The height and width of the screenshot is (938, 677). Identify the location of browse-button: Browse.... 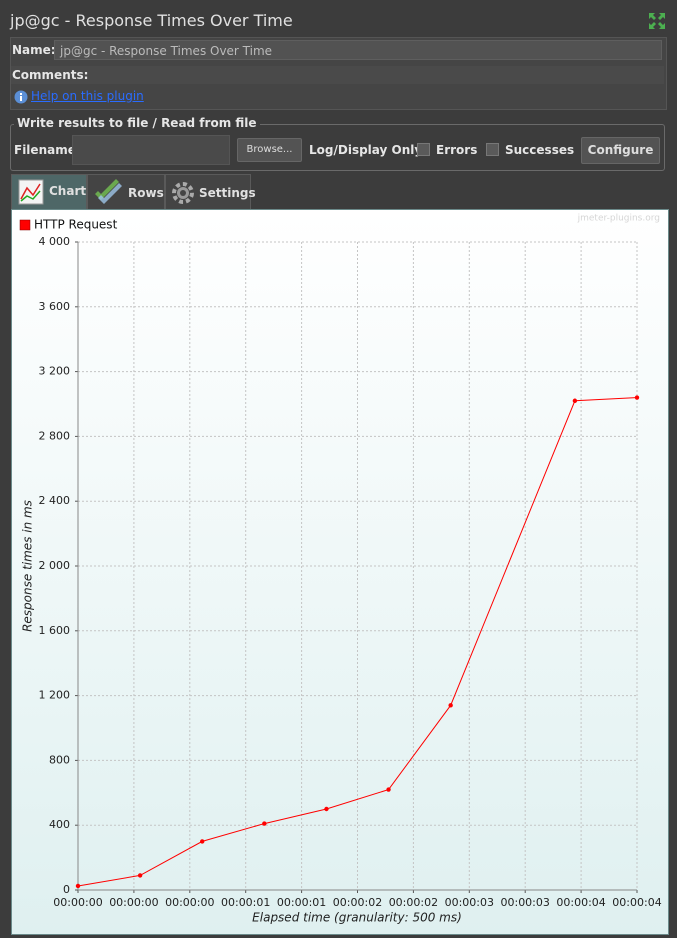
(269, 150).